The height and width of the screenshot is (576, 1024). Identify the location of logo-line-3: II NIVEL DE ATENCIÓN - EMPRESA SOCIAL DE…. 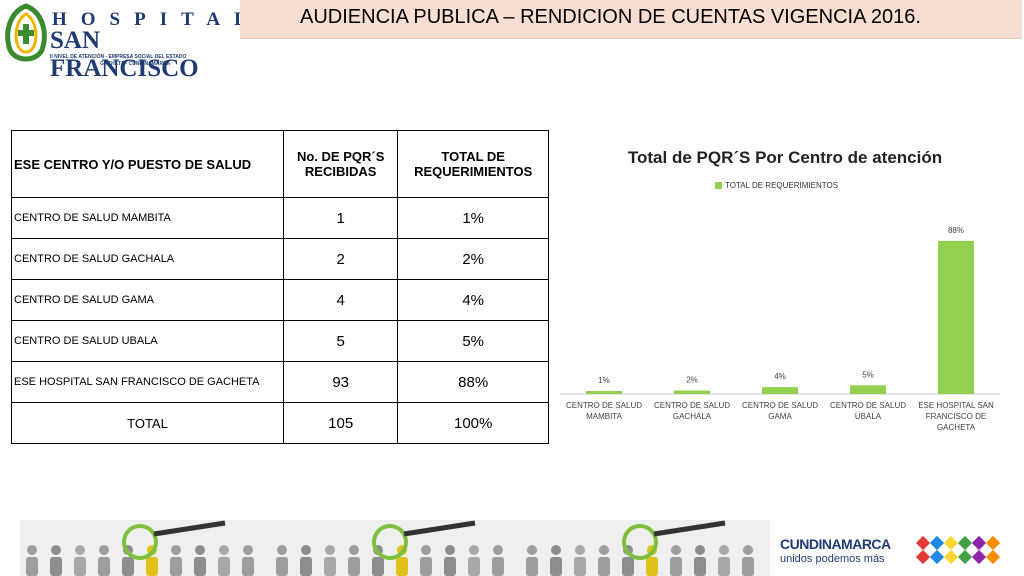
(118, 57).